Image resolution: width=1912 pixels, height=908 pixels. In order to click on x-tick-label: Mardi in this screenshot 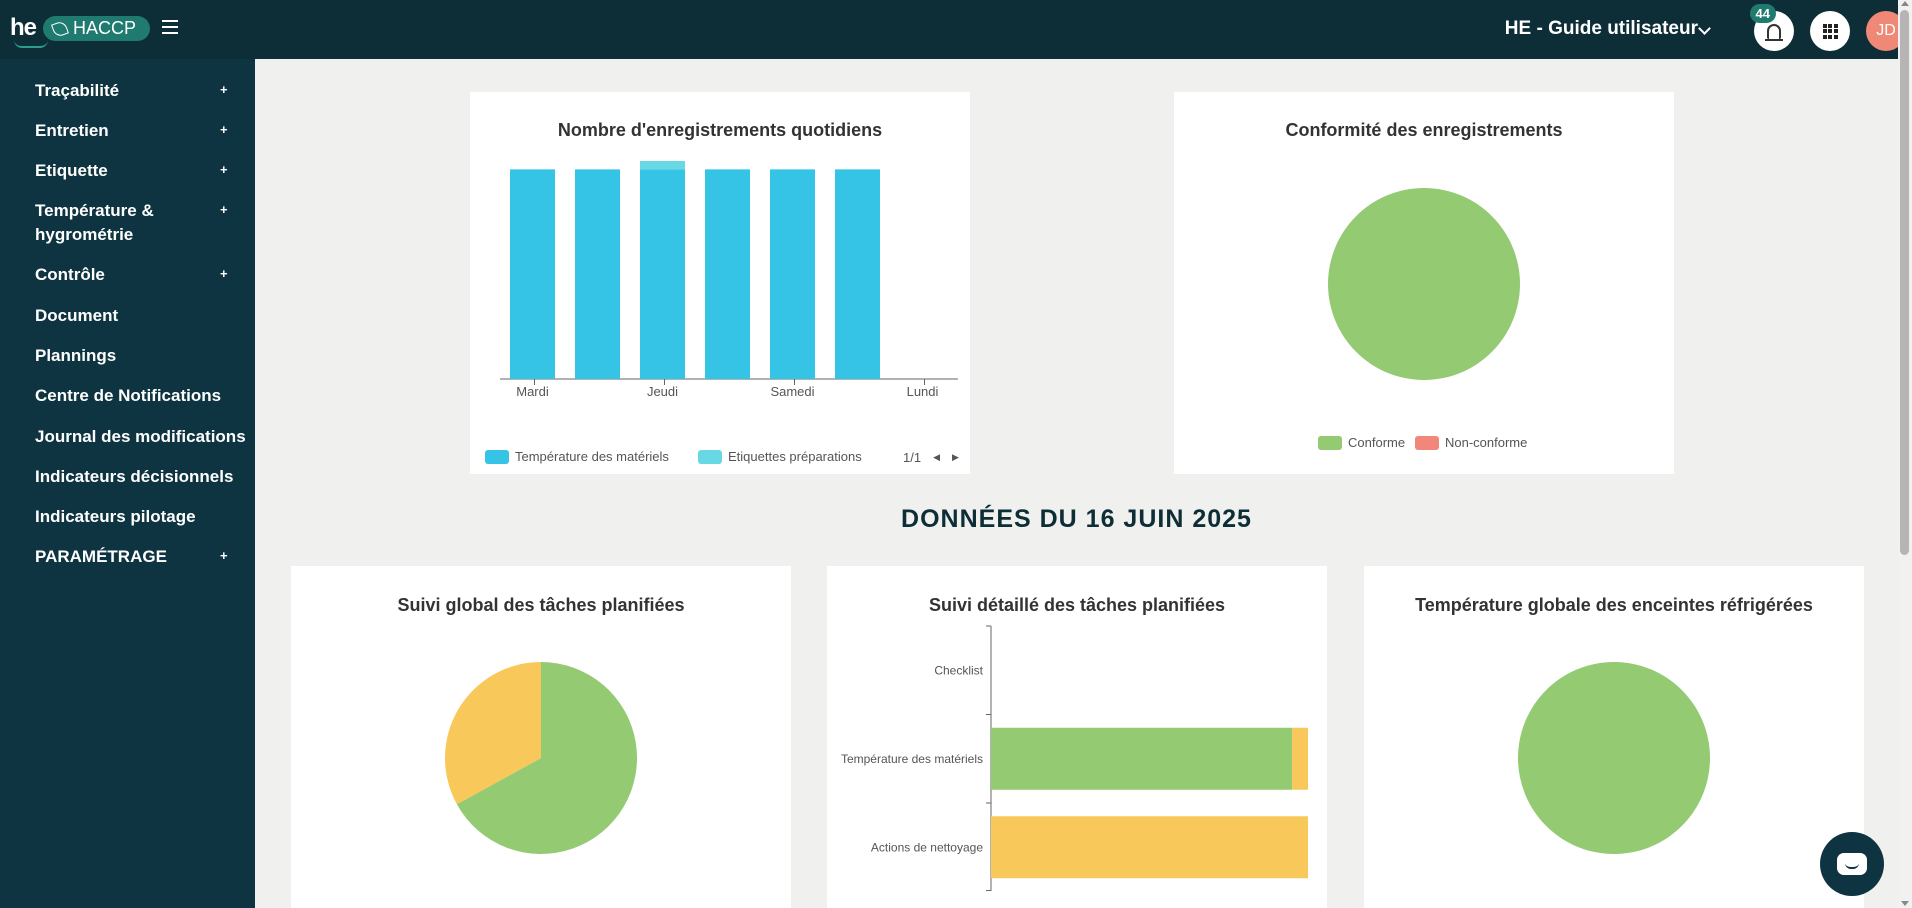, I will do `click(532, 391)`.